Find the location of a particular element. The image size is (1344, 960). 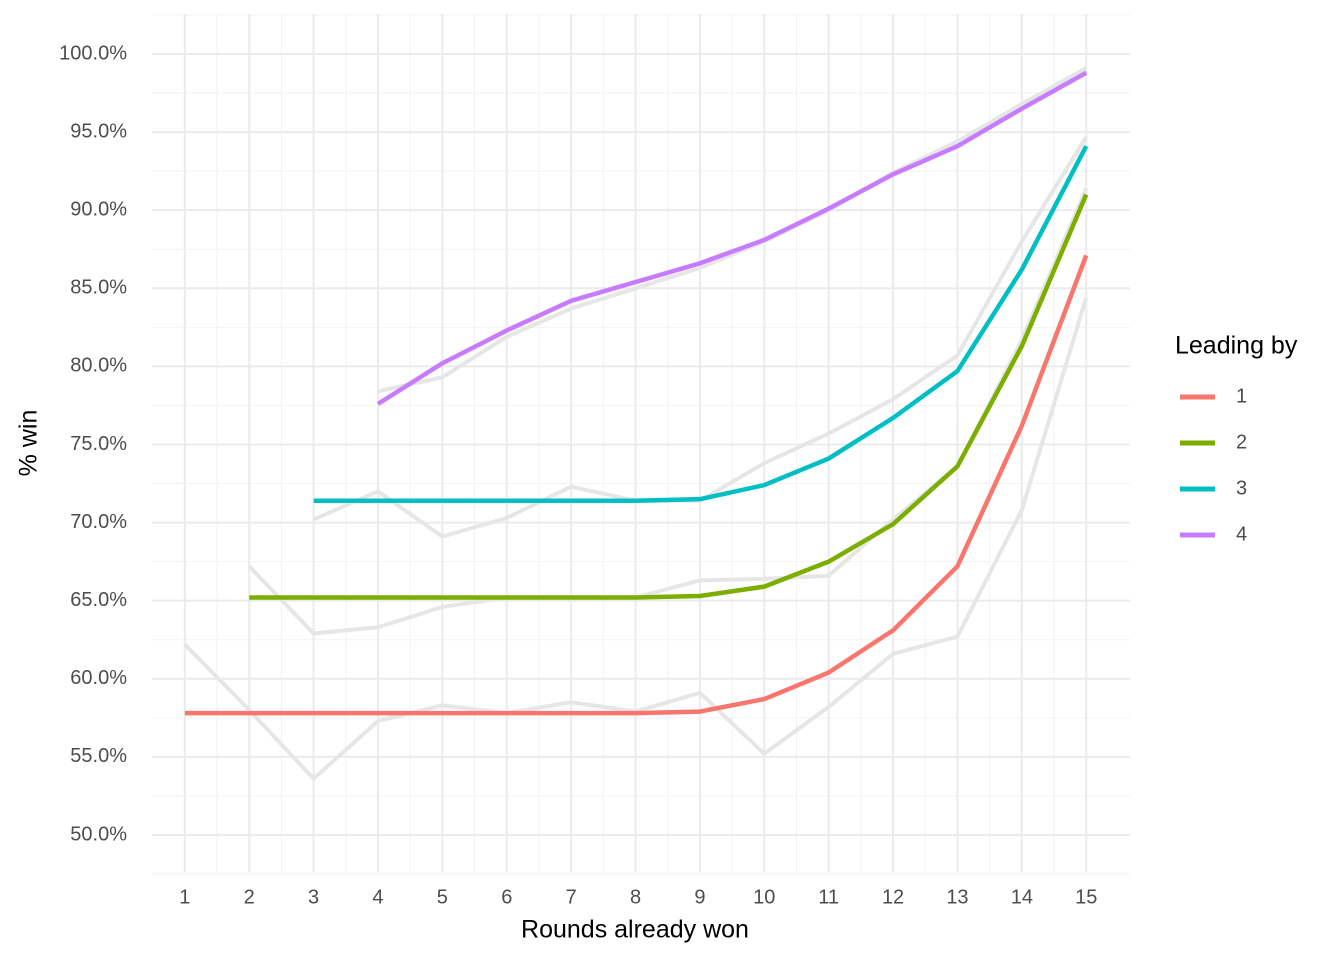

x-axis-title: Rounds already won is located at coordinates (635, 930).